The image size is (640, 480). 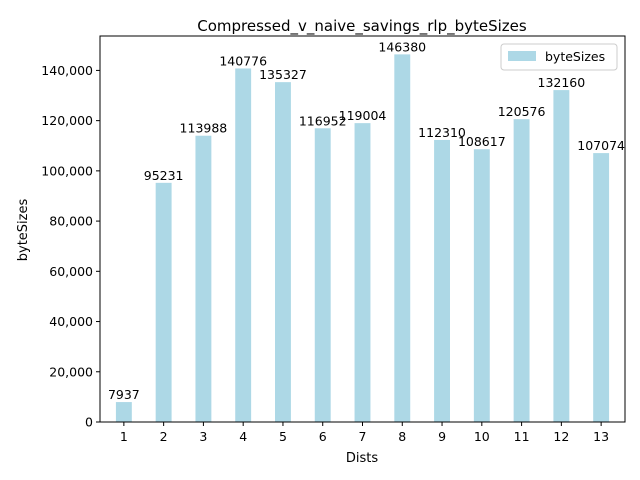 What do you see at coordinates (243, 60) in the screenshot?
I see `data-label: 140776` at bounding box center [243, 60].